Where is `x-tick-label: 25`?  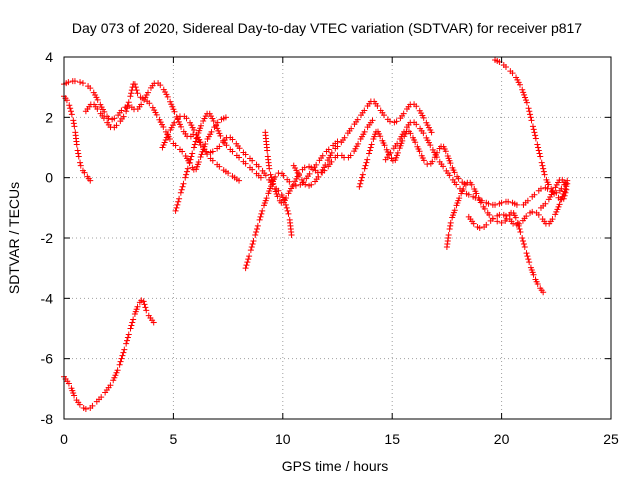
x-tick-label: 25 is located at coordinates (611, 439).